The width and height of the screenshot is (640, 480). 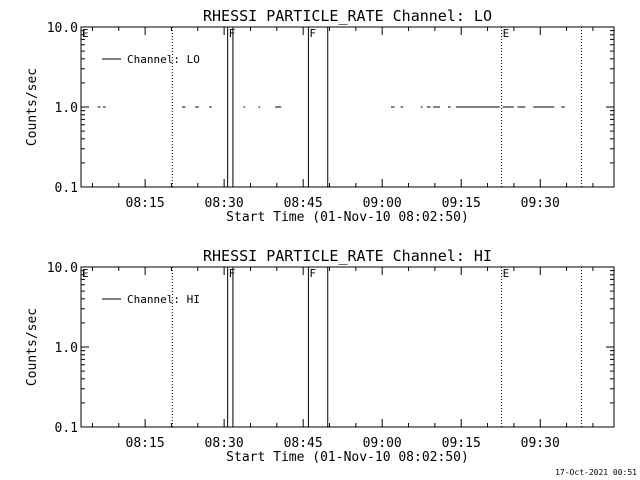 I want to click on legend-label: Channel: HI, so click(x=163, y=299).